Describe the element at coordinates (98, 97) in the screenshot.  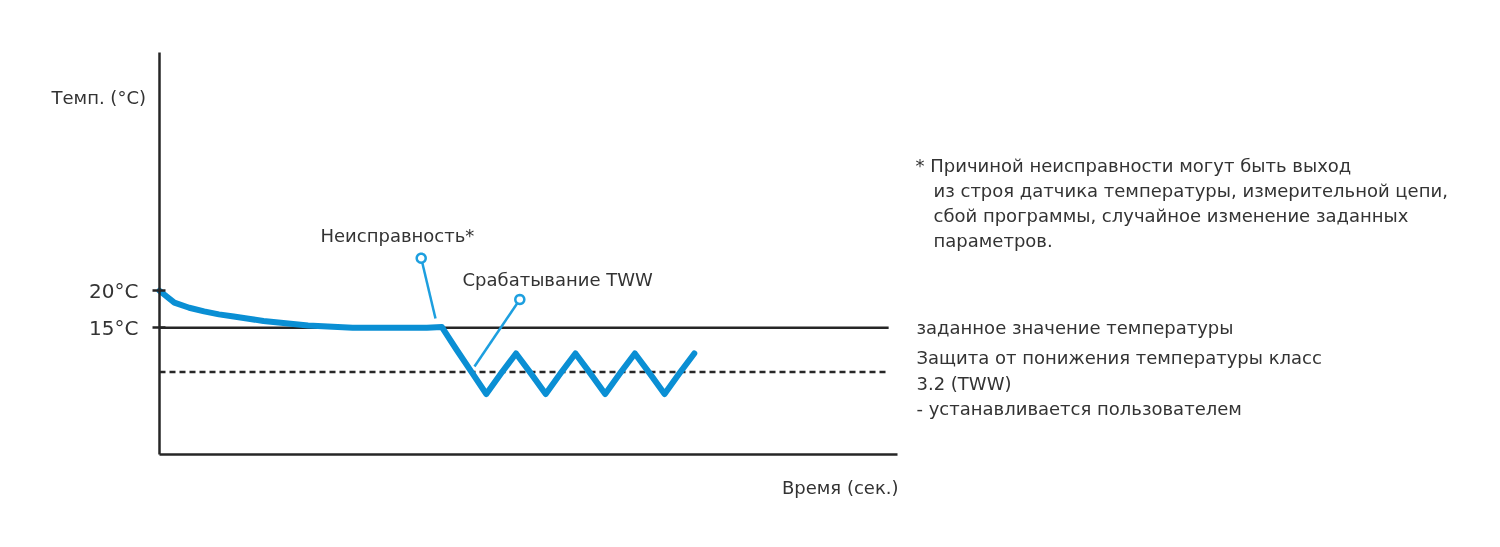
I see `y-axis-title: Темп. (°C)` at that location.